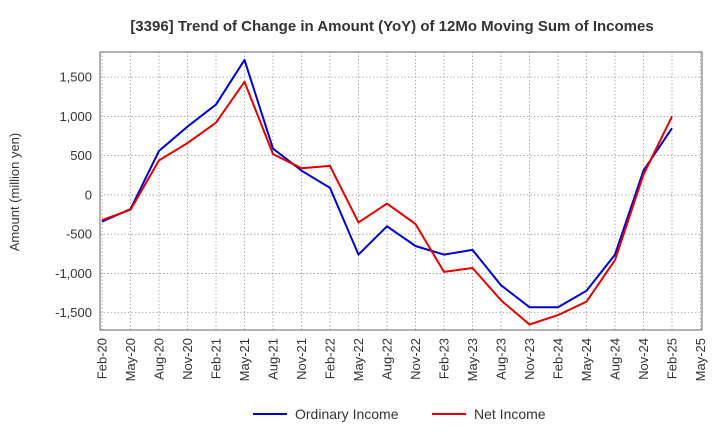  Describe the element at coordinates (75, 77) in the screenshot. I see `y-tick-label: 1,500` at that location.